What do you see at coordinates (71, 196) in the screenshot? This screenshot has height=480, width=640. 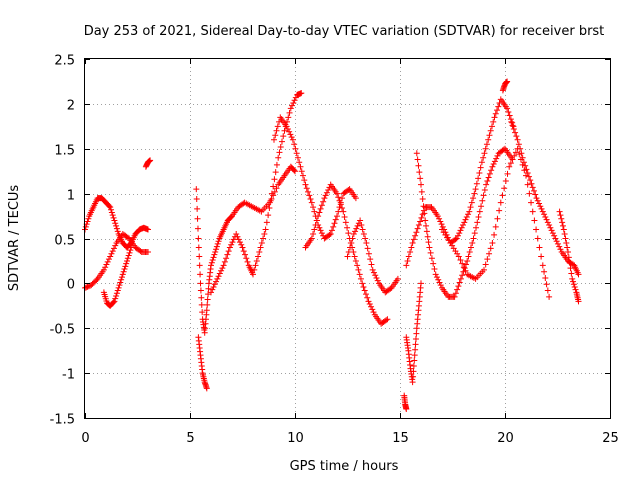 I see `y-tick-label: 1` at bounding box center [71, 196].